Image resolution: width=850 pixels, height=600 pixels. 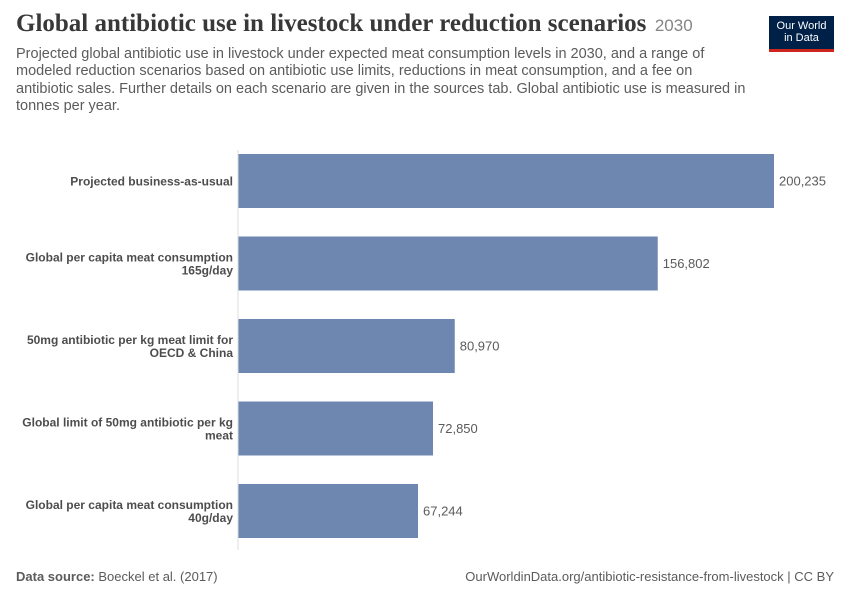 I want to click on category-label-0: Projected business-as-usual, so click(x=151, y=182).